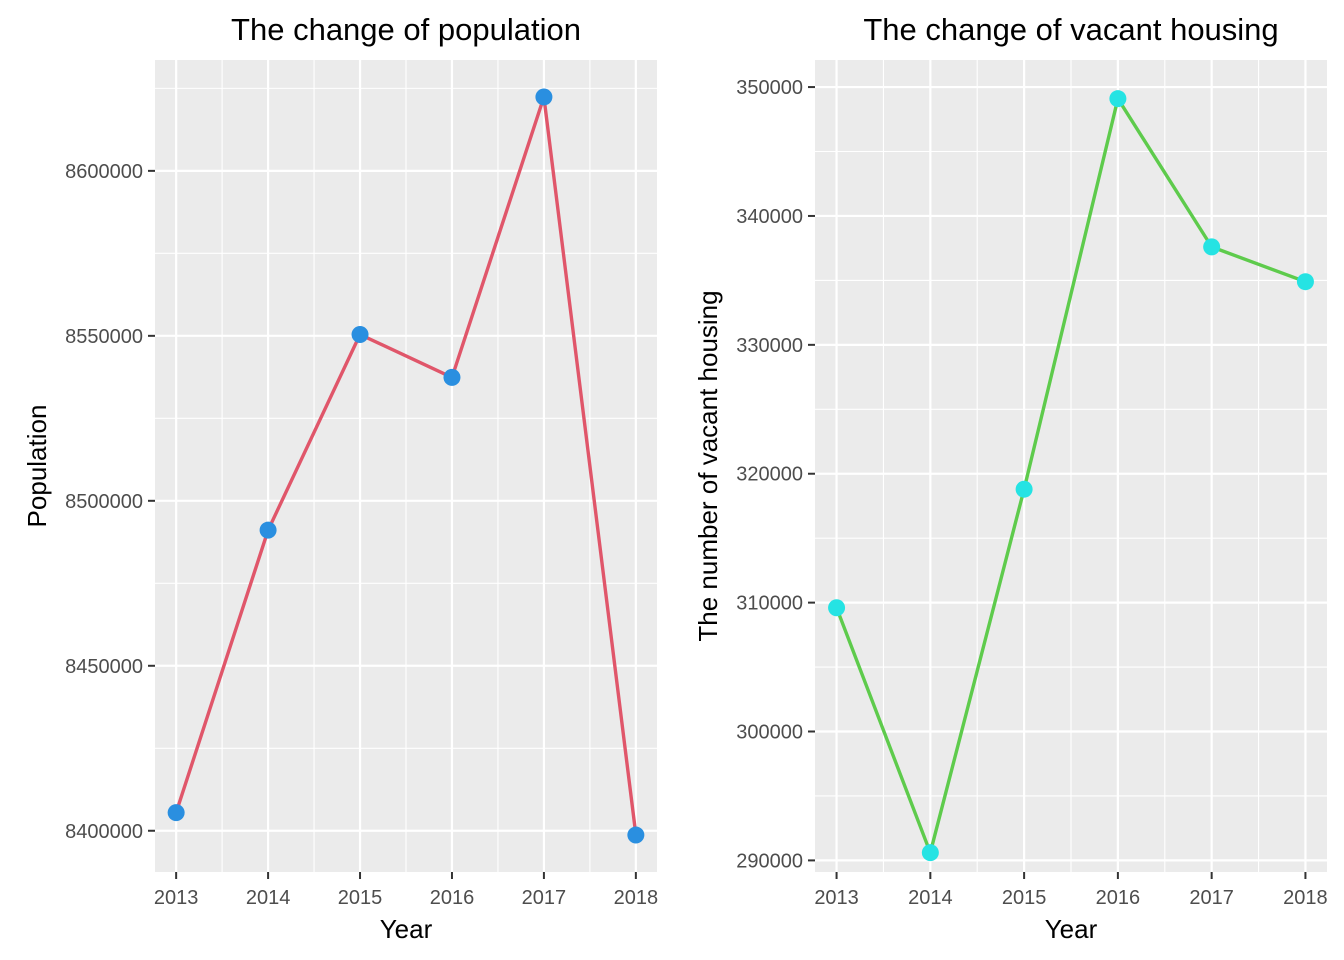 The width and height of the screenshot is (1344, 960). I want to click on y-tick-label: 8550000, so click(104, 337).